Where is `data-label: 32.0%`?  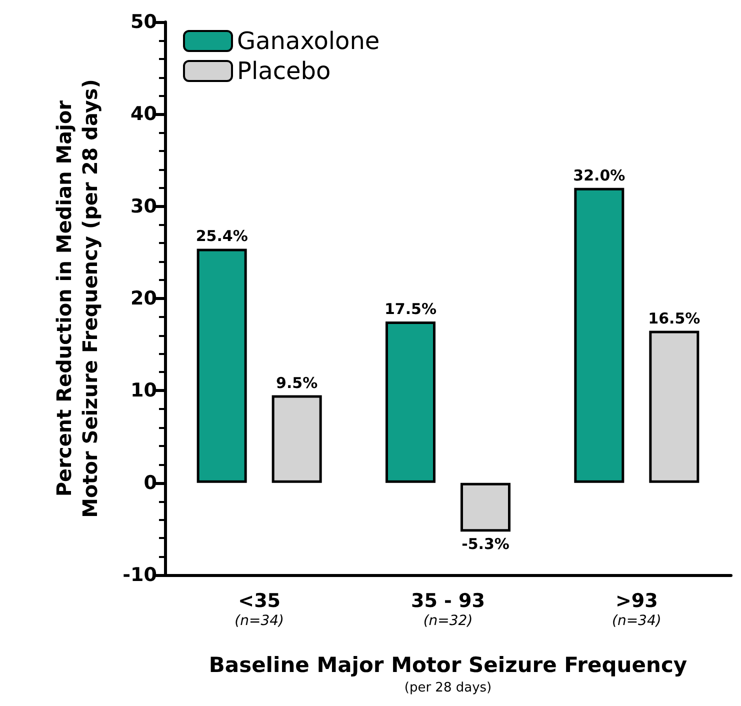
data-label: 32.0% is located at coordinates (599, 175).